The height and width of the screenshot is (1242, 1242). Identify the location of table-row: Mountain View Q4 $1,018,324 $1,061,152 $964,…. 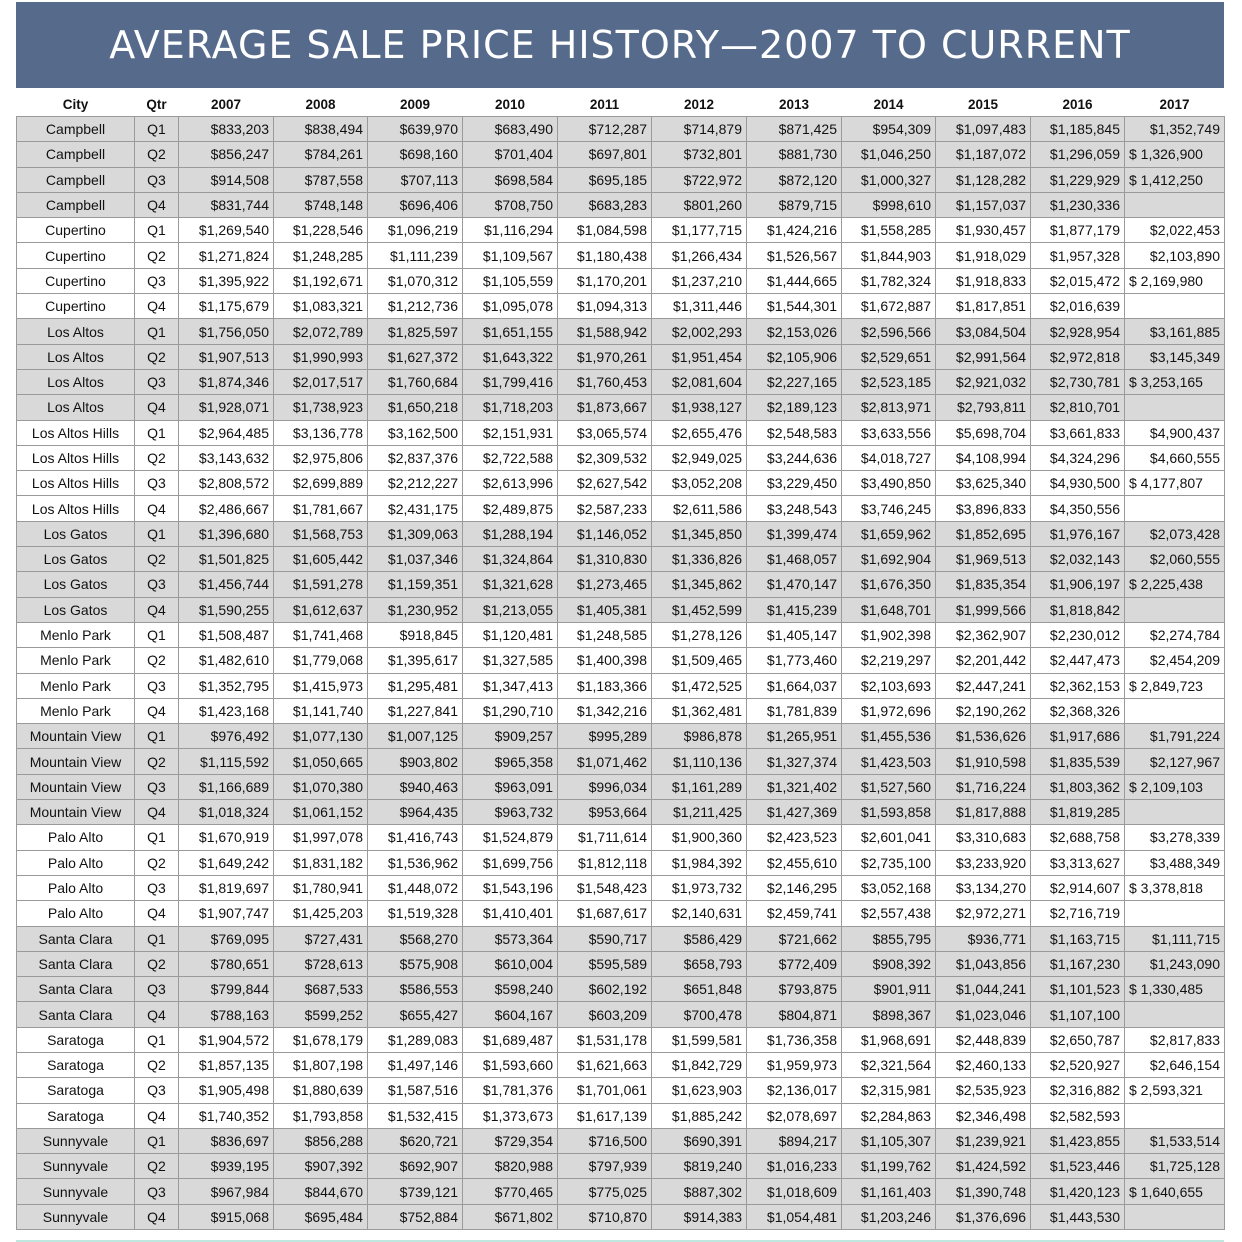
(620, 812).